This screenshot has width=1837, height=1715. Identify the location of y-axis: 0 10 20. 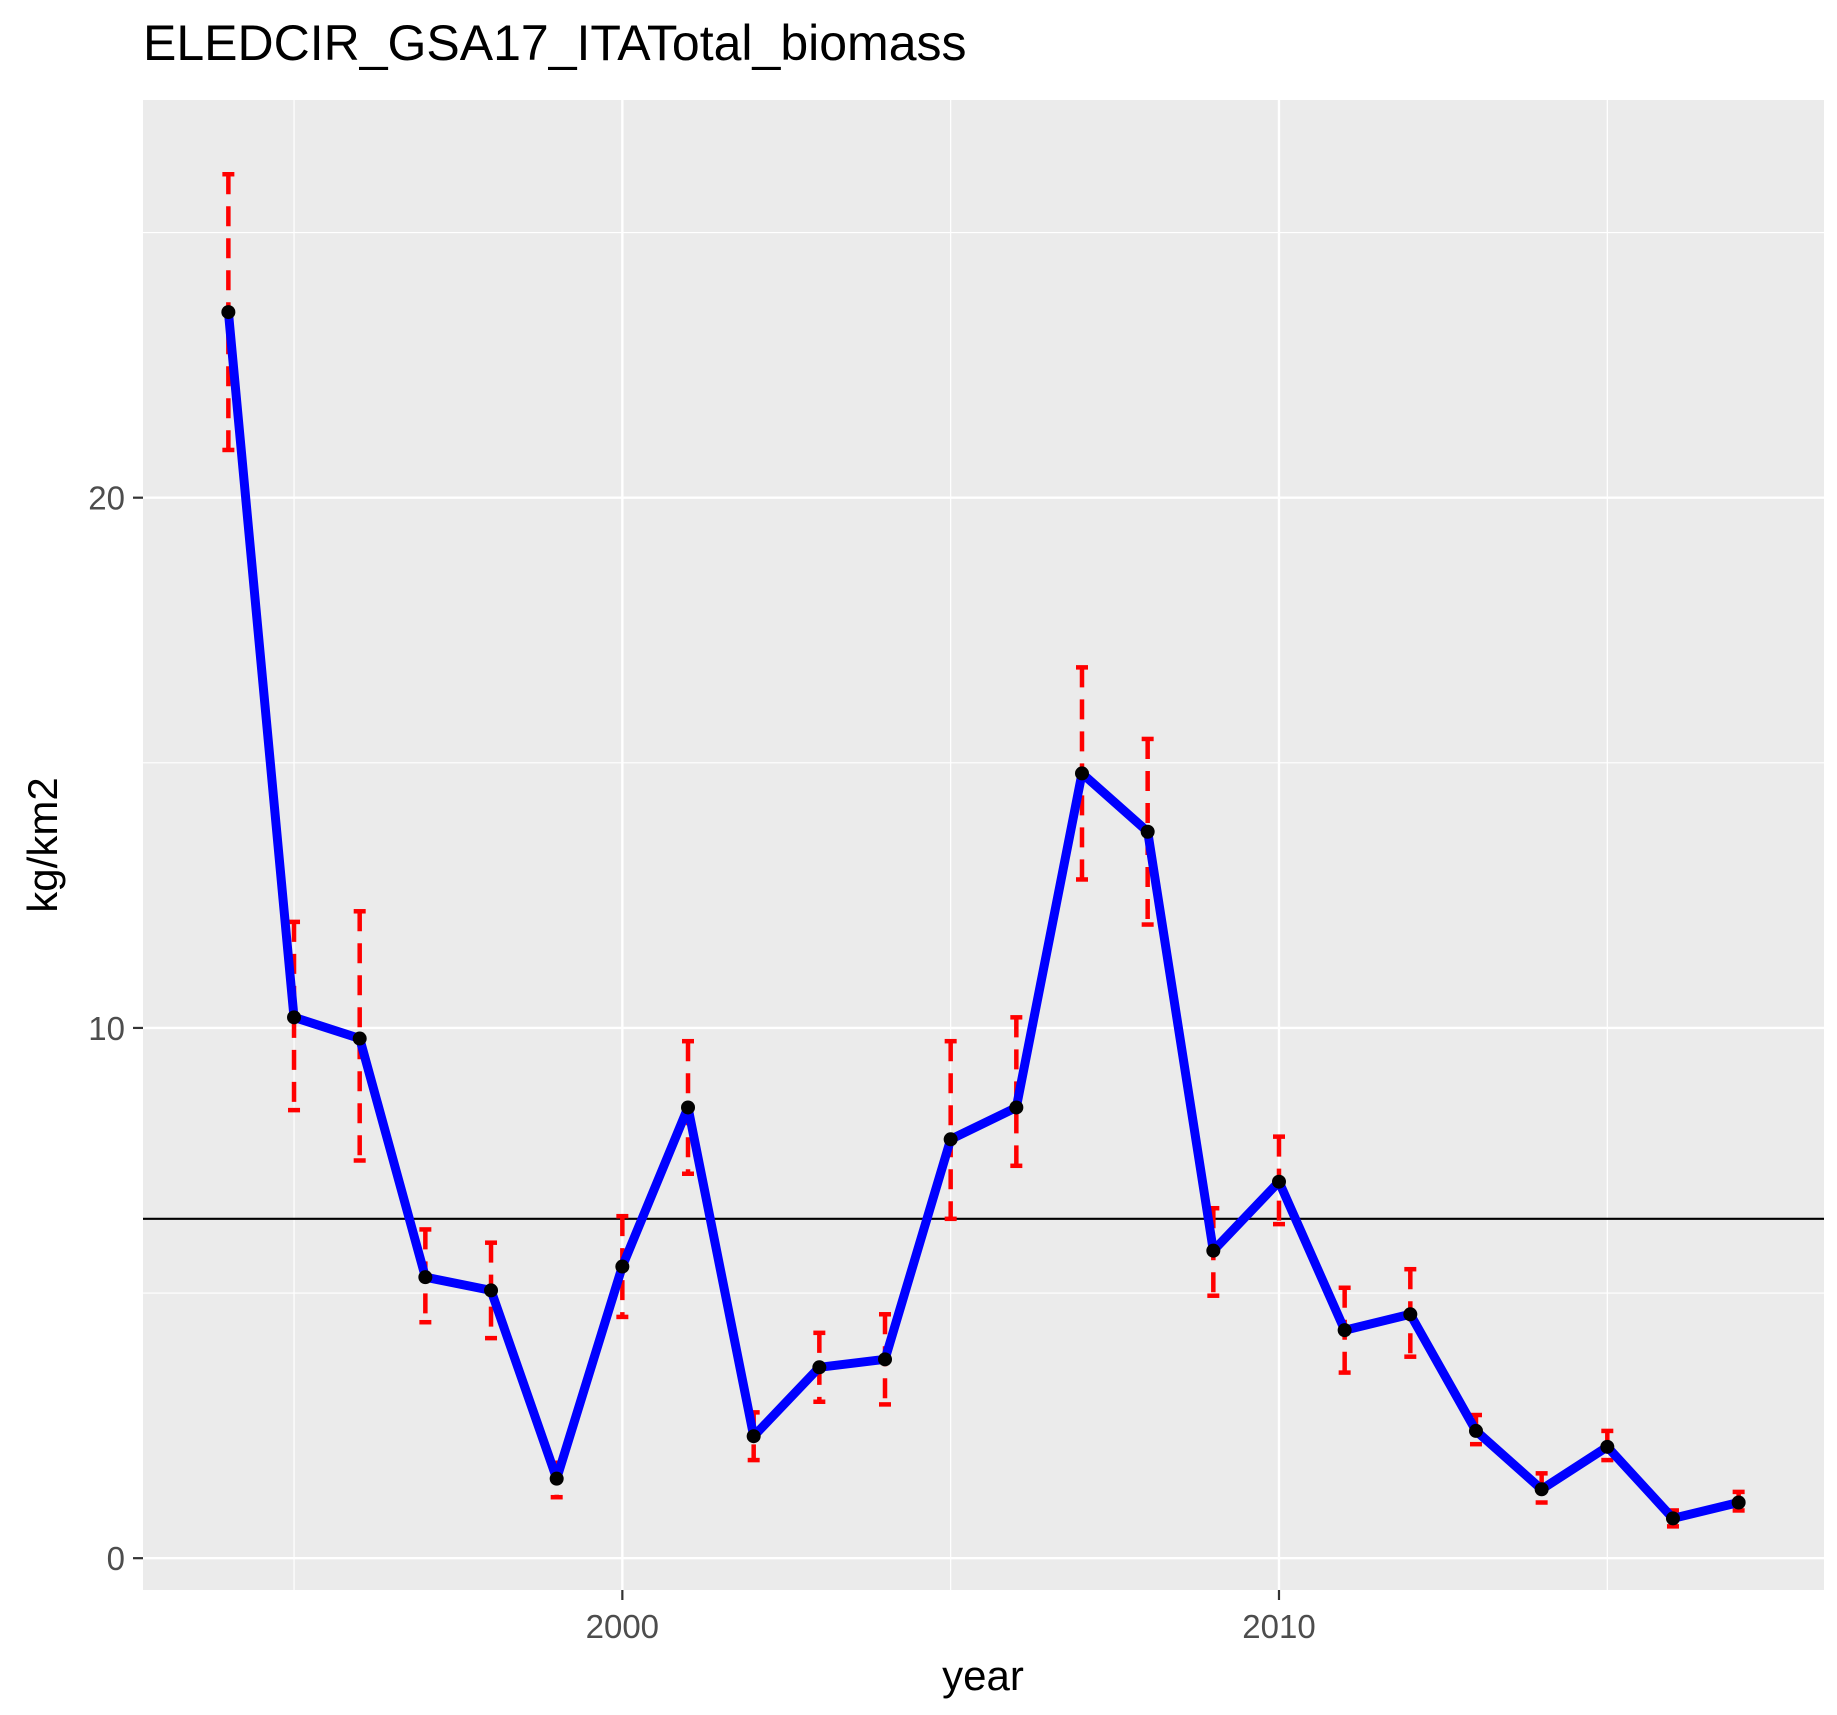
(115, 1028).